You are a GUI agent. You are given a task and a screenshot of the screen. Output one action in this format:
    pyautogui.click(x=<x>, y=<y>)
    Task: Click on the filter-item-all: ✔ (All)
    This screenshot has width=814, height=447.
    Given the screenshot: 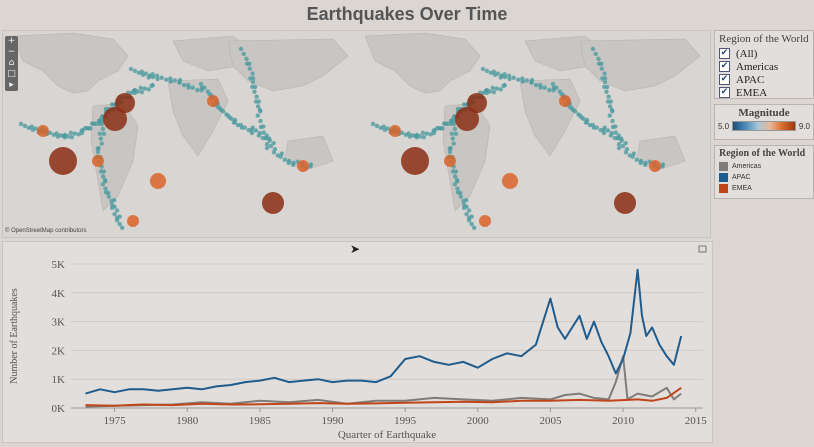 What is the action you would take?
    pyautogui.click(x=764, y=53)
    